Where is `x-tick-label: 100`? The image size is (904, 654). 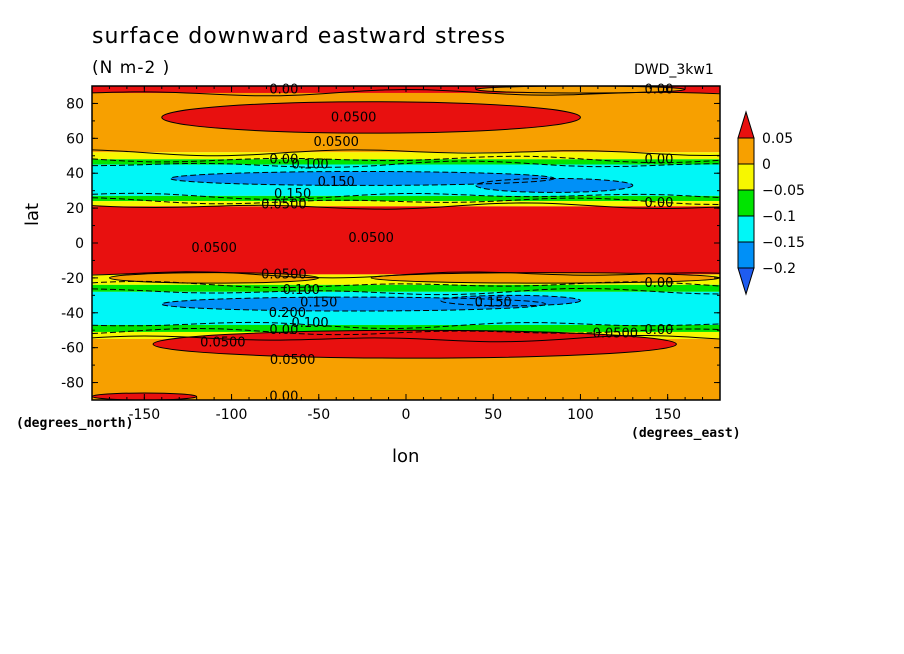
x-tick-label: 100 is located at coordinates (580, 415).